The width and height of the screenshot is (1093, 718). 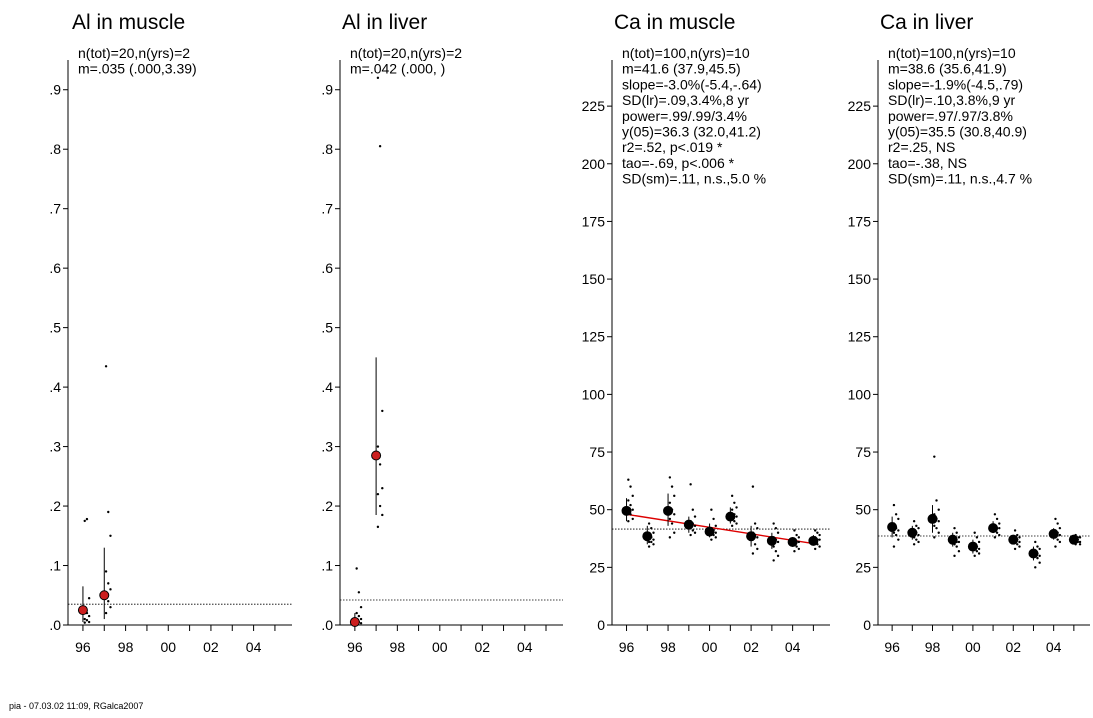 I want to click on y-tick-label: 125, so click(x=594, y=337).